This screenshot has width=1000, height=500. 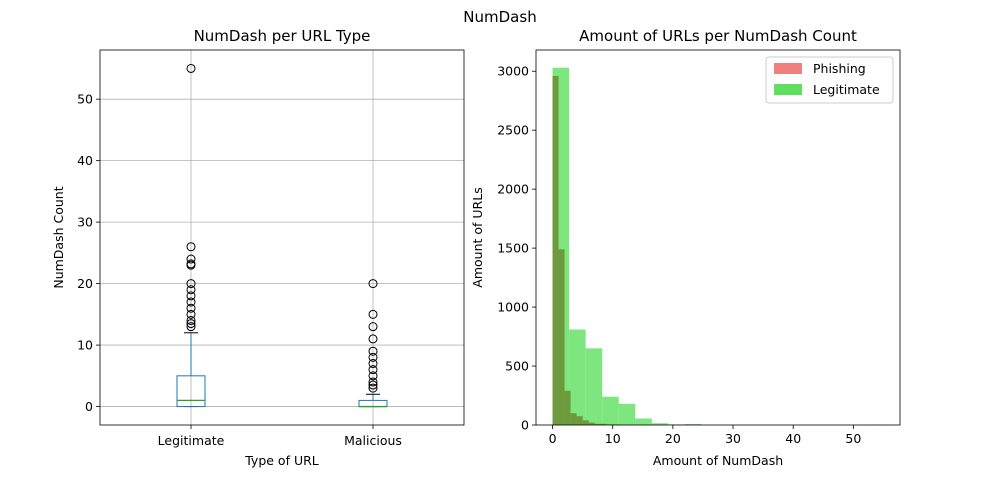 I want to click on histogram-x-tick-label: 10, so click(x=613, y=438).